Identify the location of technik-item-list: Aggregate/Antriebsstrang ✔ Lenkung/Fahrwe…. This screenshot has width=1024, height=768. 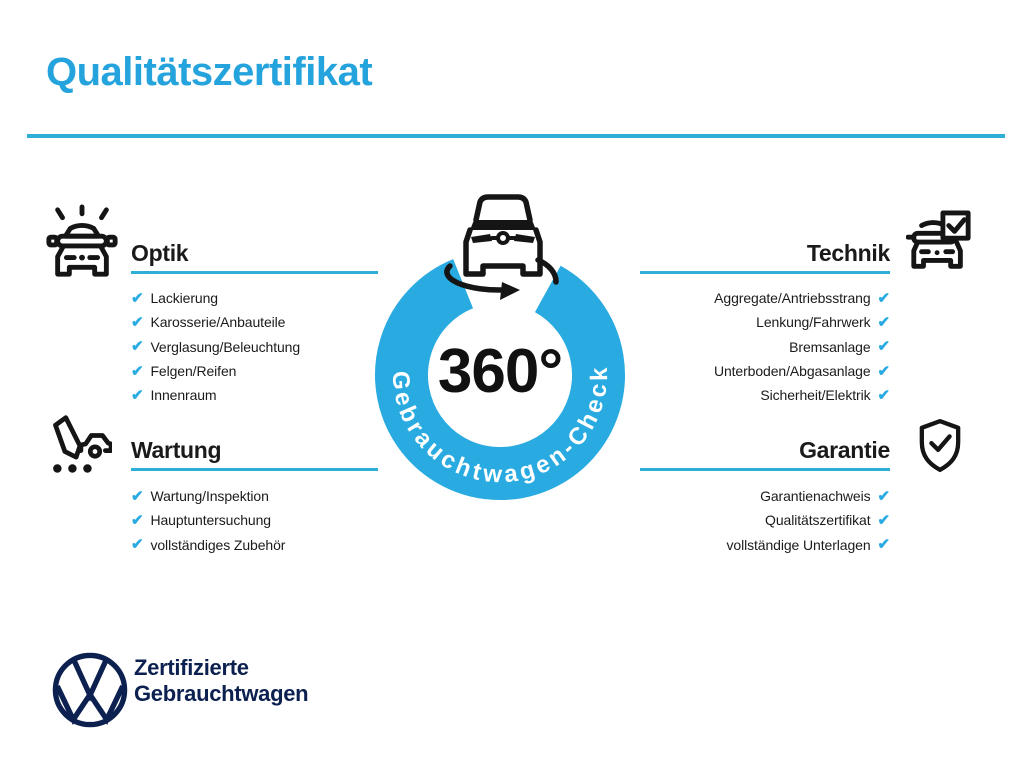
(802, 346).